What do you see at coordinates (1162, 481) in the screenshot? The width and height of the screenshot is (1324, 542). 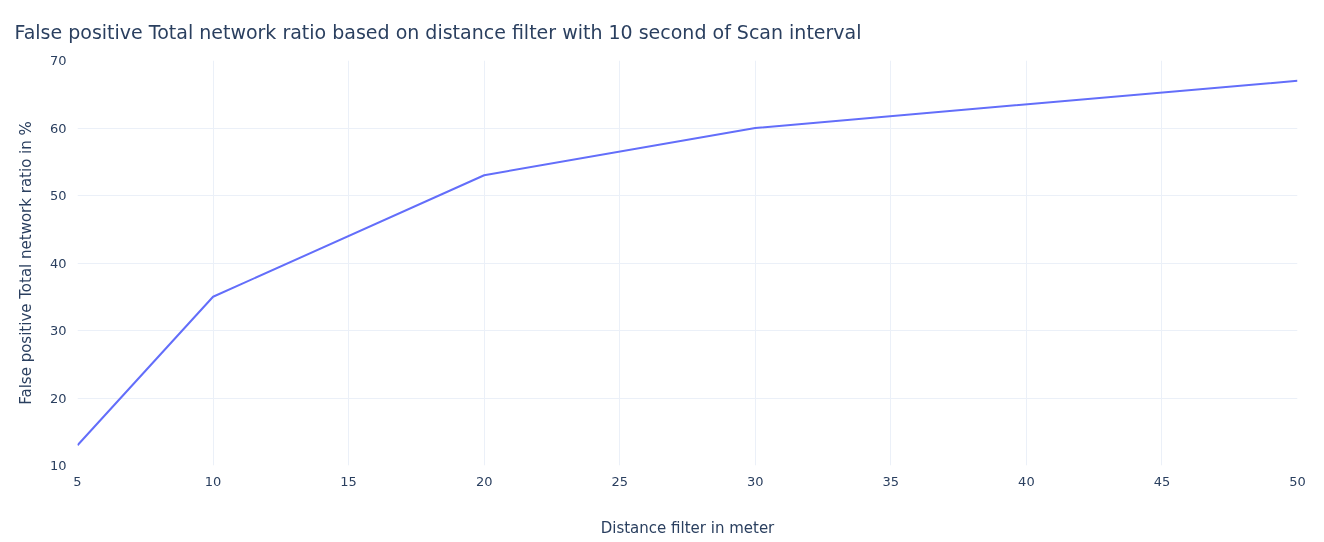 I see `x-tick-label: 45` at bounding box center [1162, 481].